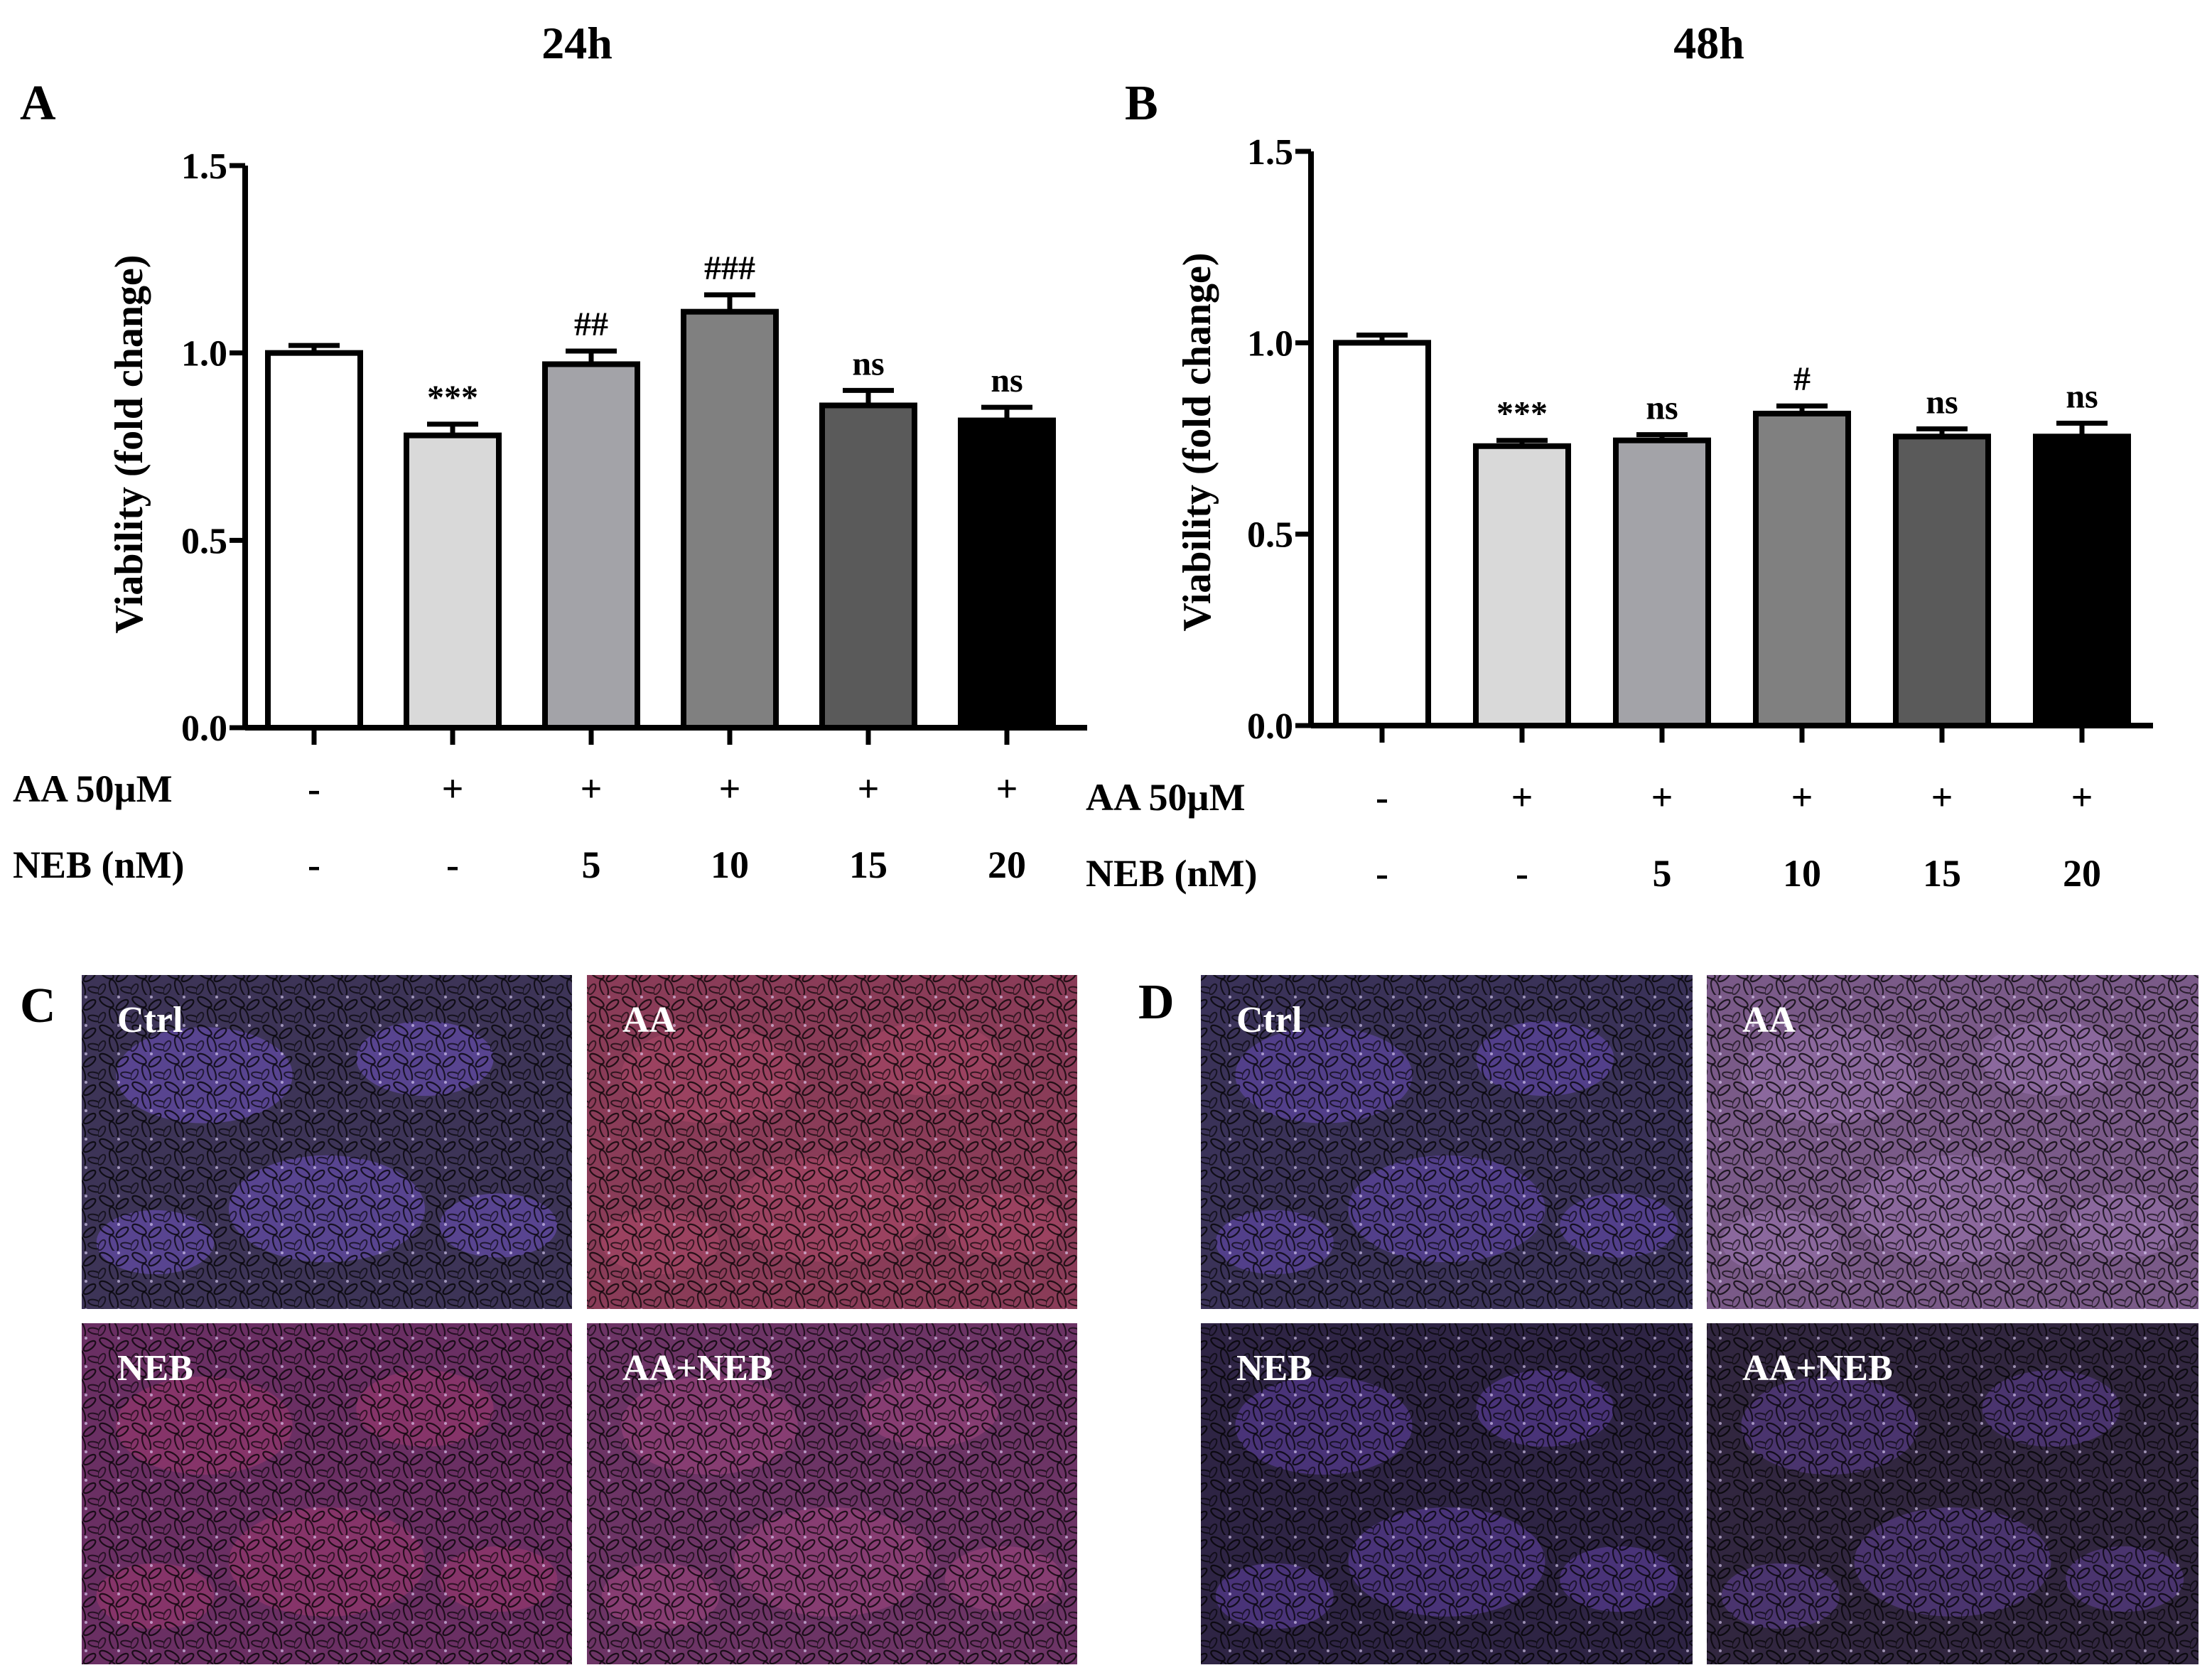  Describe the element at coordinates (660, 736) in the screenshot. I see `panel-a-x-ticks` at that location.